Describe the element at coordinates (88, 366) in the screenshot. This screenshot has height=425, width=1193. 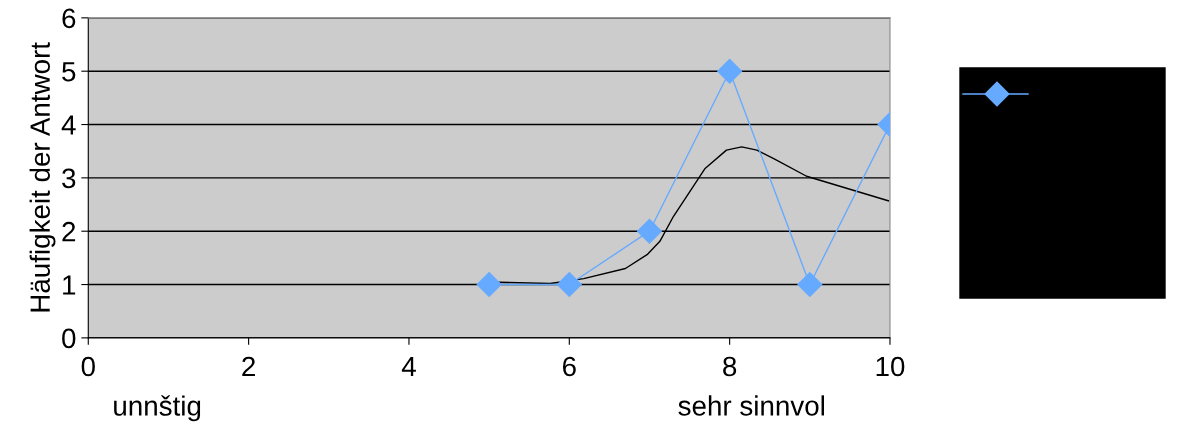
I see `x-tick-label: 0` at that location.